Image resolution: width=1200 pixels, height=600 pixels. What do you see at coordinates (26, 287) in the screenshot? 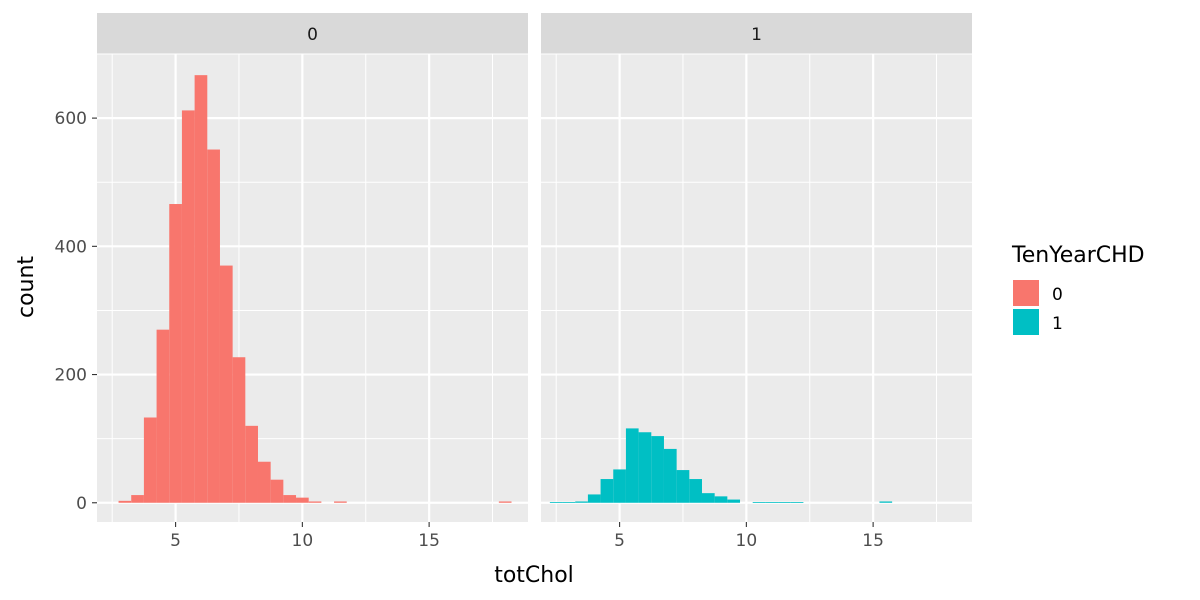
I see `y-axis-title: count` at bounding box center [26, 287].